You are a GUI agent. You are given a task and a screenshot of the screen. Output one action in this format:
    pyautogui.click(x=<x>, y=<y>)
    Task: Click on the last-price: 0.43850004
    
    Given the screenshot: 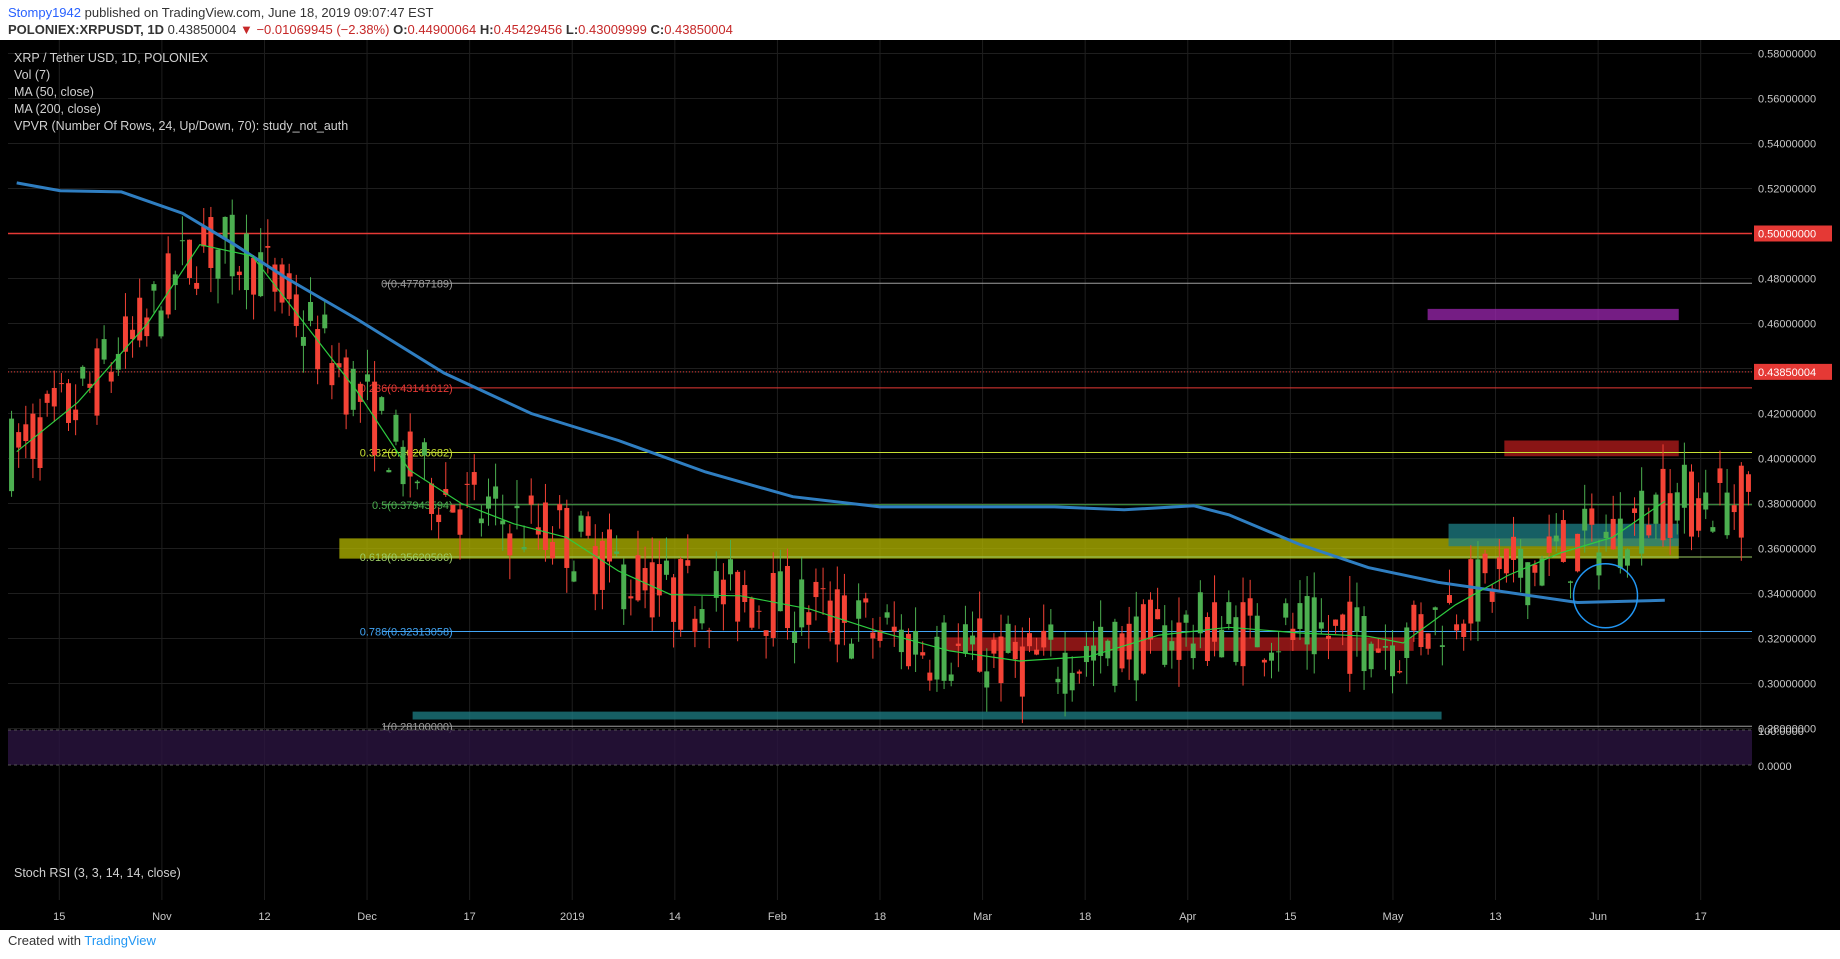 What is the action you would take?
    pyautogui.click(x=202, y=29)
    